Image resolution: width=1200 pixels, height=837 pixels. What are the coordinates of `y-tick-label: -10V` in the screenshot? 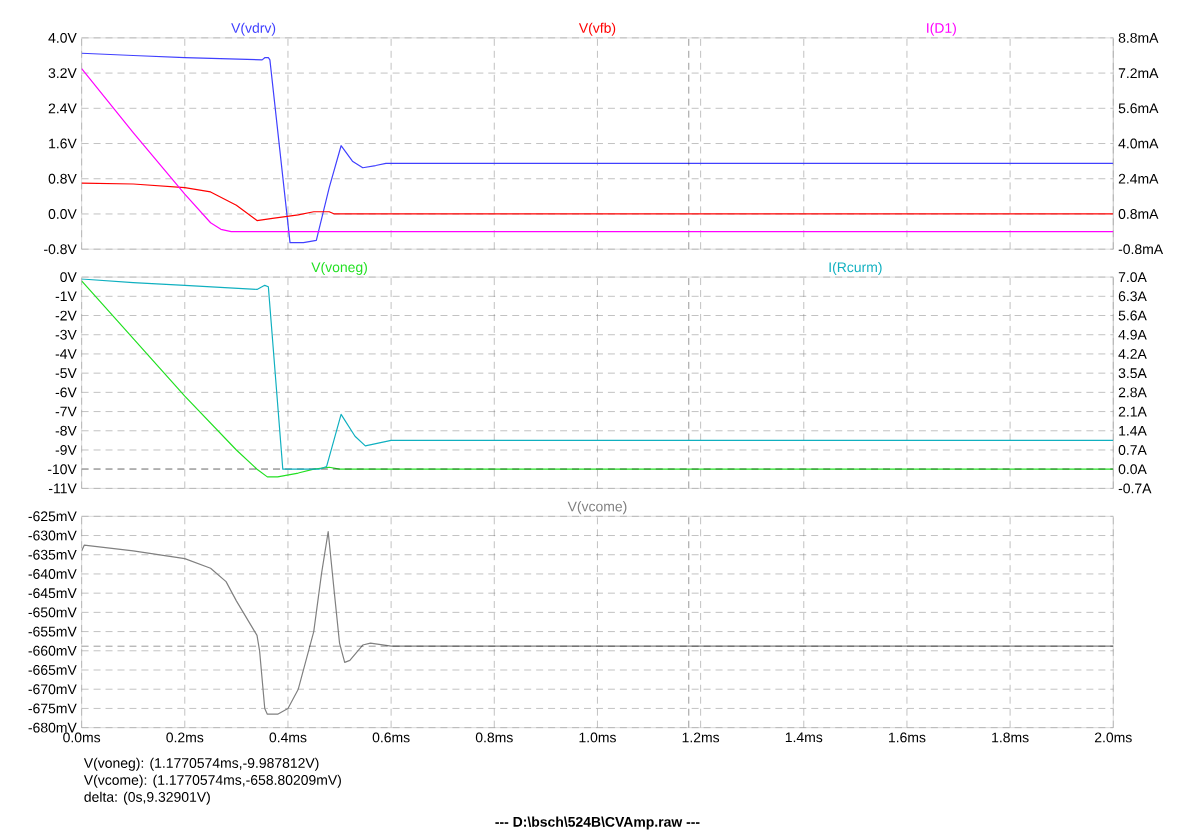 It's located at (62, 469).